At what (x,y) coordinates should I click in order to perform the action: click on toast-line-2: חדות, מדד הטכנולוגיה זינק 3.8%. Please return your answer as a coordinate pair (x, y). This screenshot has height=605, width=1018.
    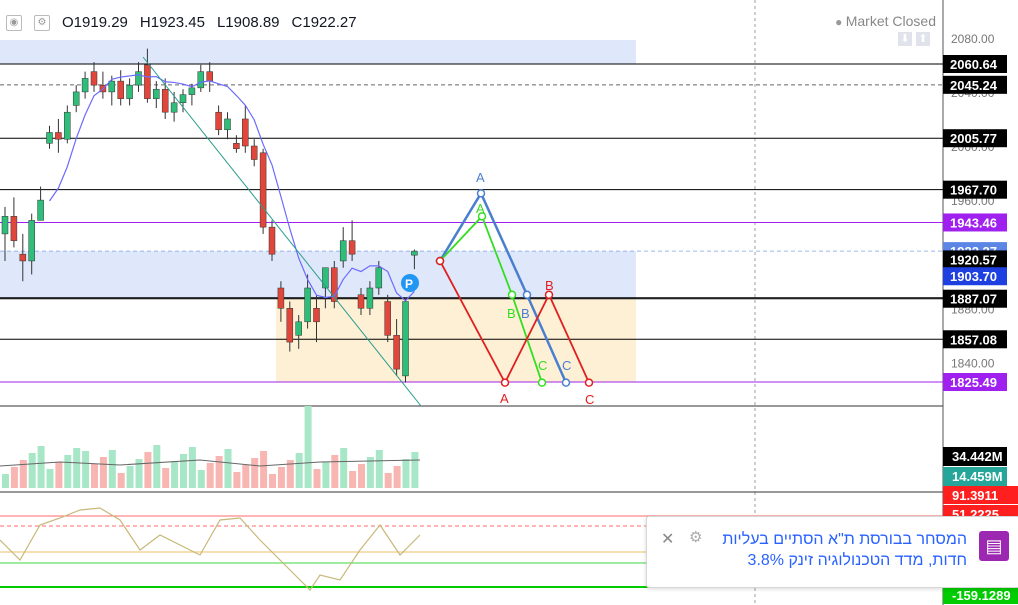
    Looking at the image, I should click on (857, 560).